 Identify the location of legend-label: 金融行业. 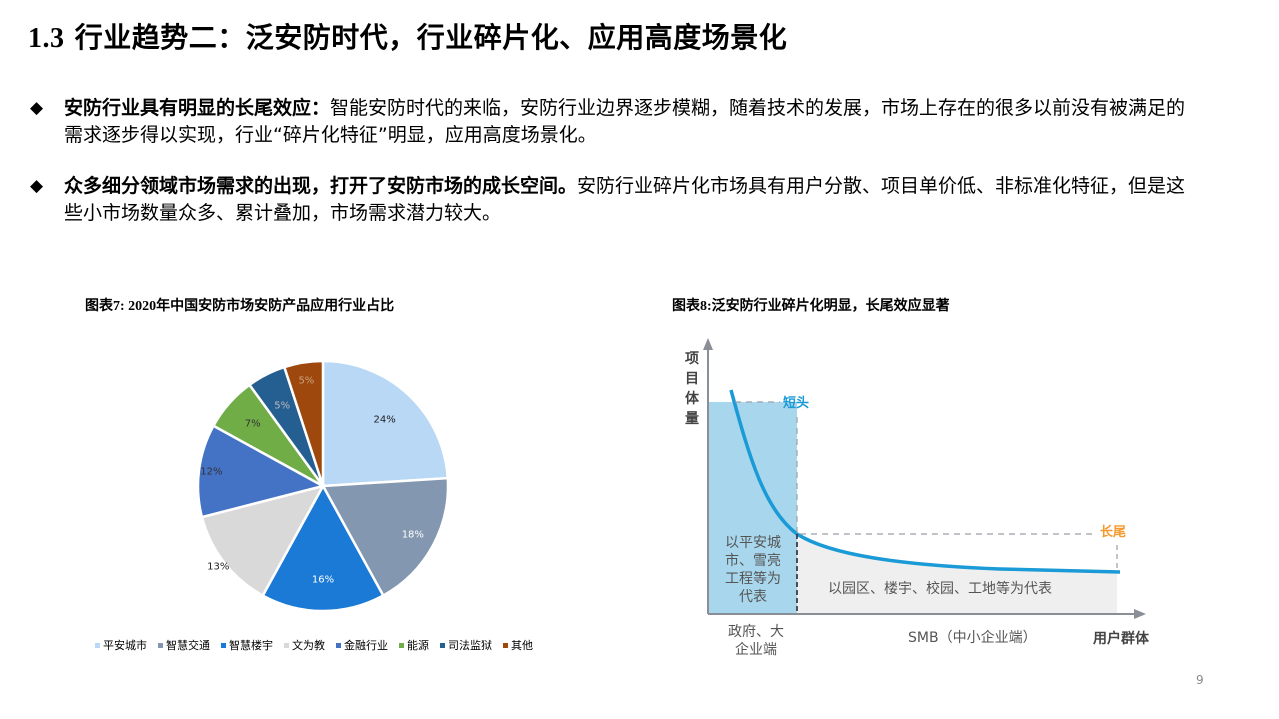
(366, 645).